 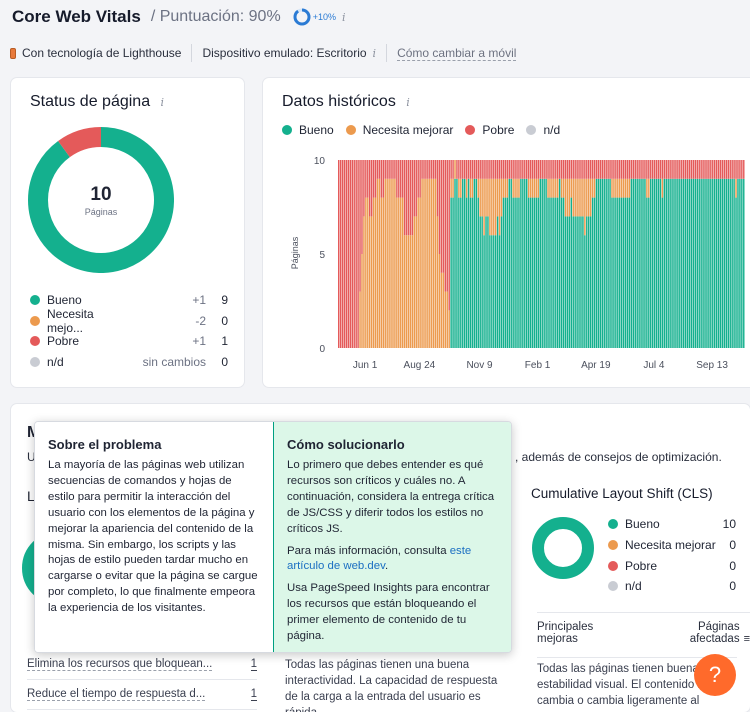 What do you see at coordinates (129, 362) in the screenshot?
I see `legend-row-na: n/d sin cambios 0` at bounding box center [129, 362].